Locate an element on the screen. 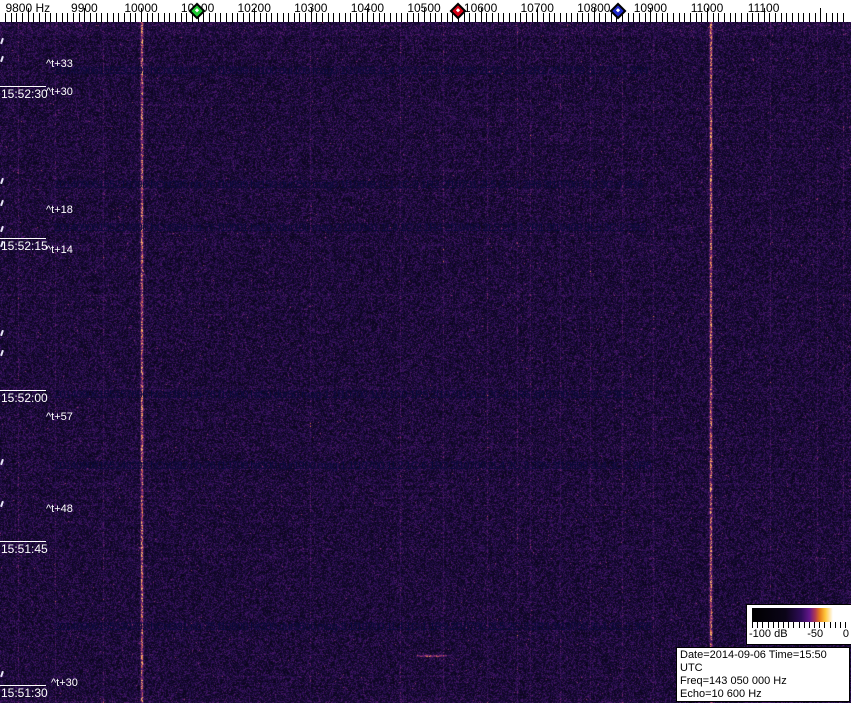  freq-tick-label: 10400 is located at coordinates (367, 8).